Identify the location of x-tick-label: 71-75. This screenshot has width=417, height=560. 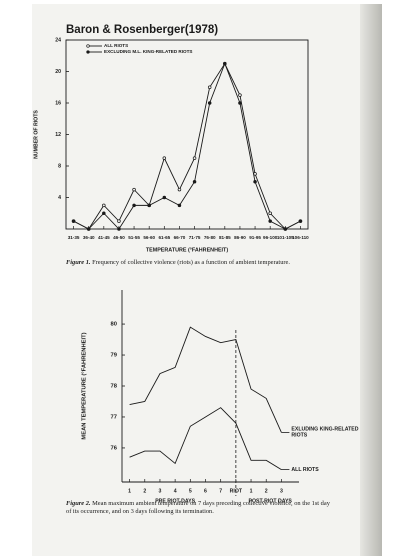
(195, 237).